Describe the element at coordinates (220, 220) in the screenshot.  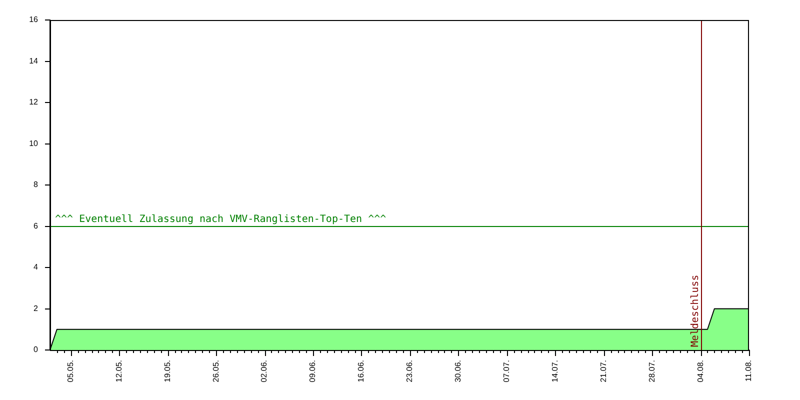
I see `ref-line-label: ^^^ Eventuell Zulassung nach VMV-Ranglisten-Top-Ten ^^^` at that location.